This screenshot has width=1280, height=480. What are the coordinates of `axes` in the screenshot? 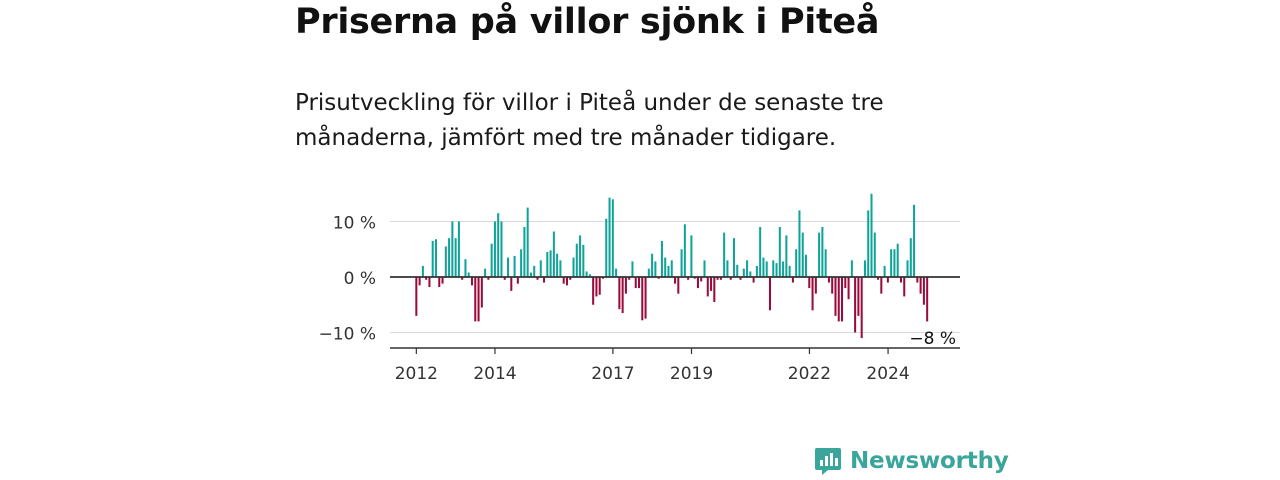 It's located at (675, 312).